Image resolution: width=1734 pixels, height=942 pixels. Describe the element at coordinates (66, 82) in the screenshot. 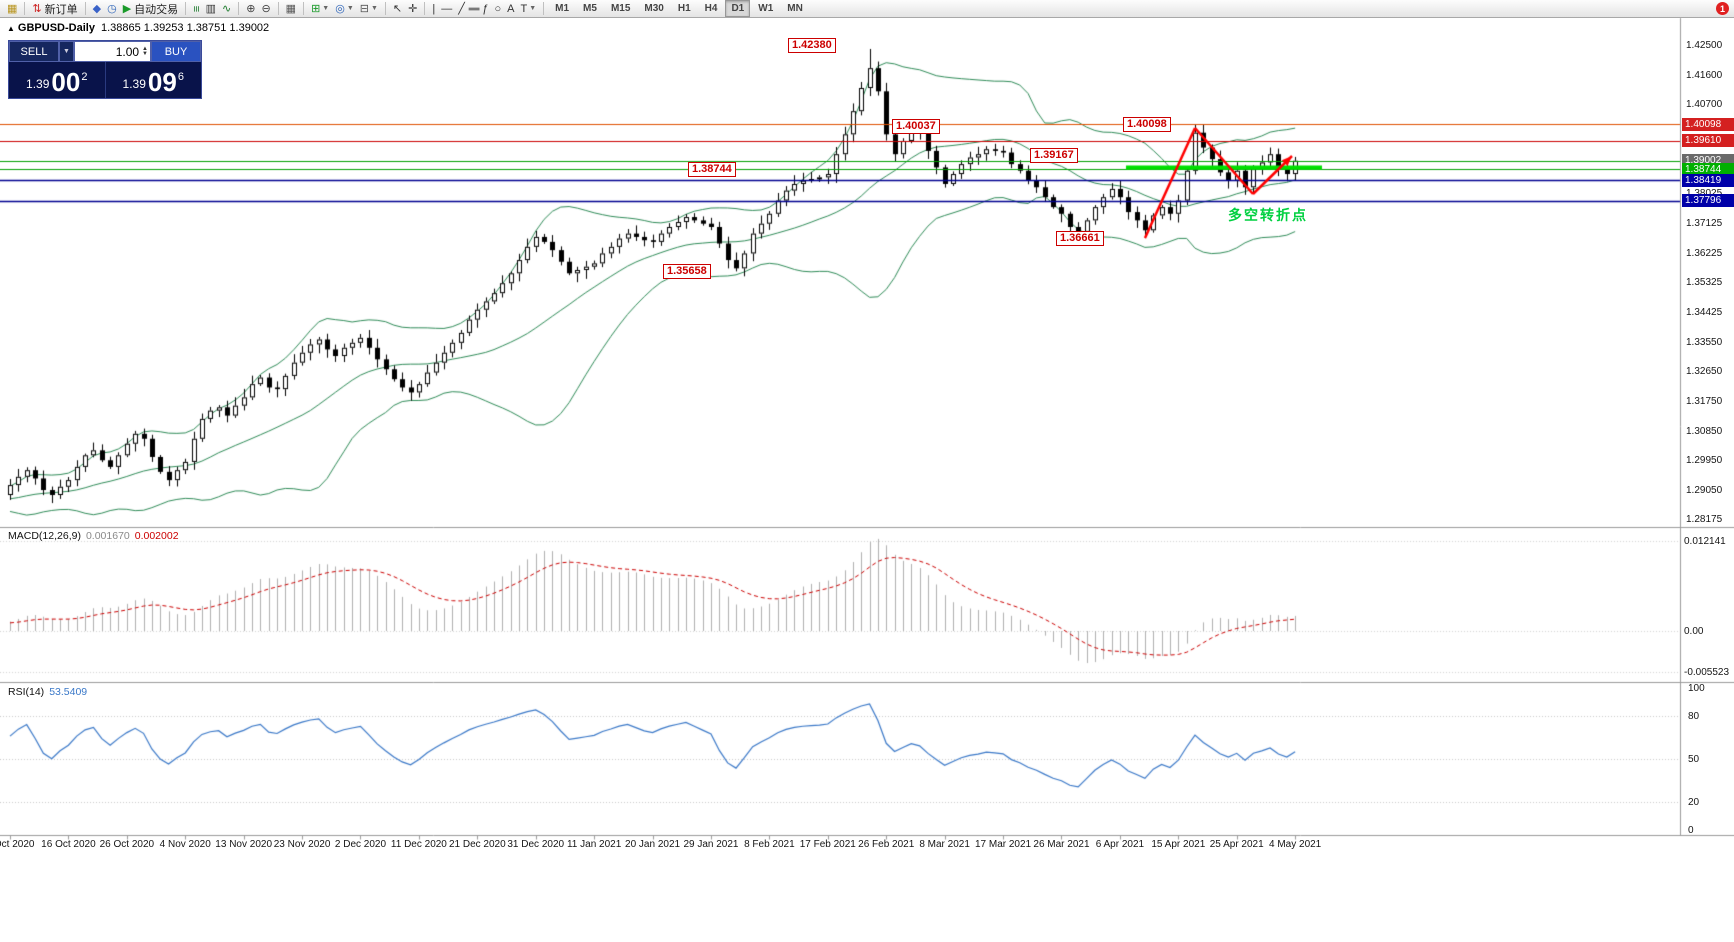

I see `sell-price-pips: 00` at that location.